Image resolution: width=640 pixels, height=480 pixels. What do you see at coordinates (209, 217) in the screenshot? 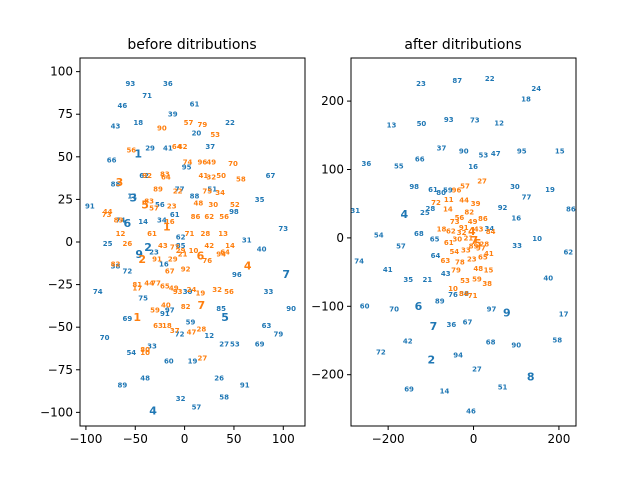
I see `scatter-point-label: 62` at bounding box center [209, 217].